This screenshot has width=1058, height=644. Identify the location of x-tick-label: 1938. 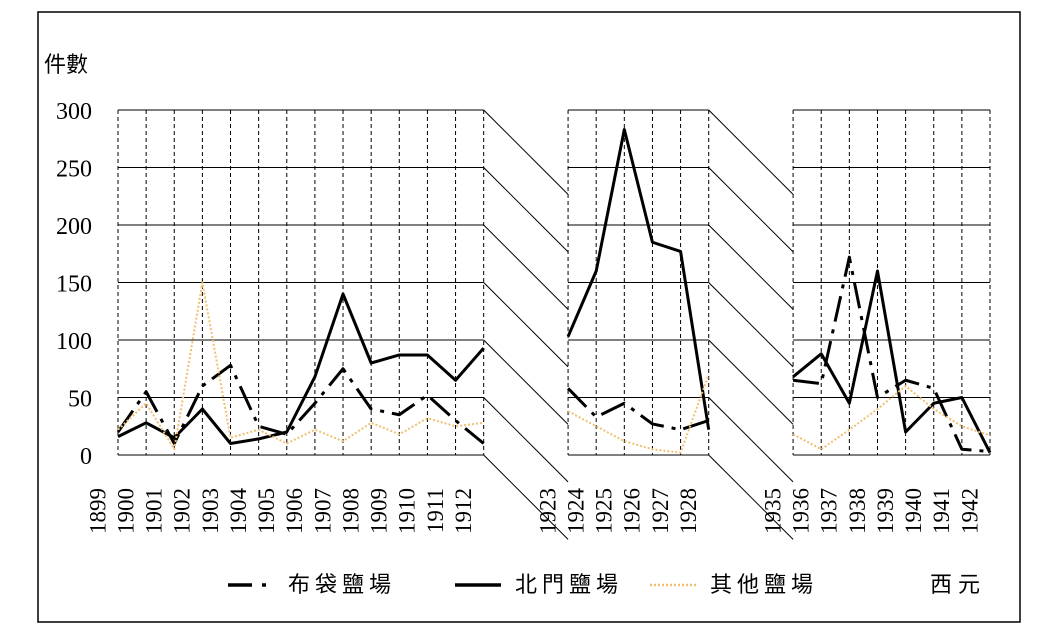
(857, 511).